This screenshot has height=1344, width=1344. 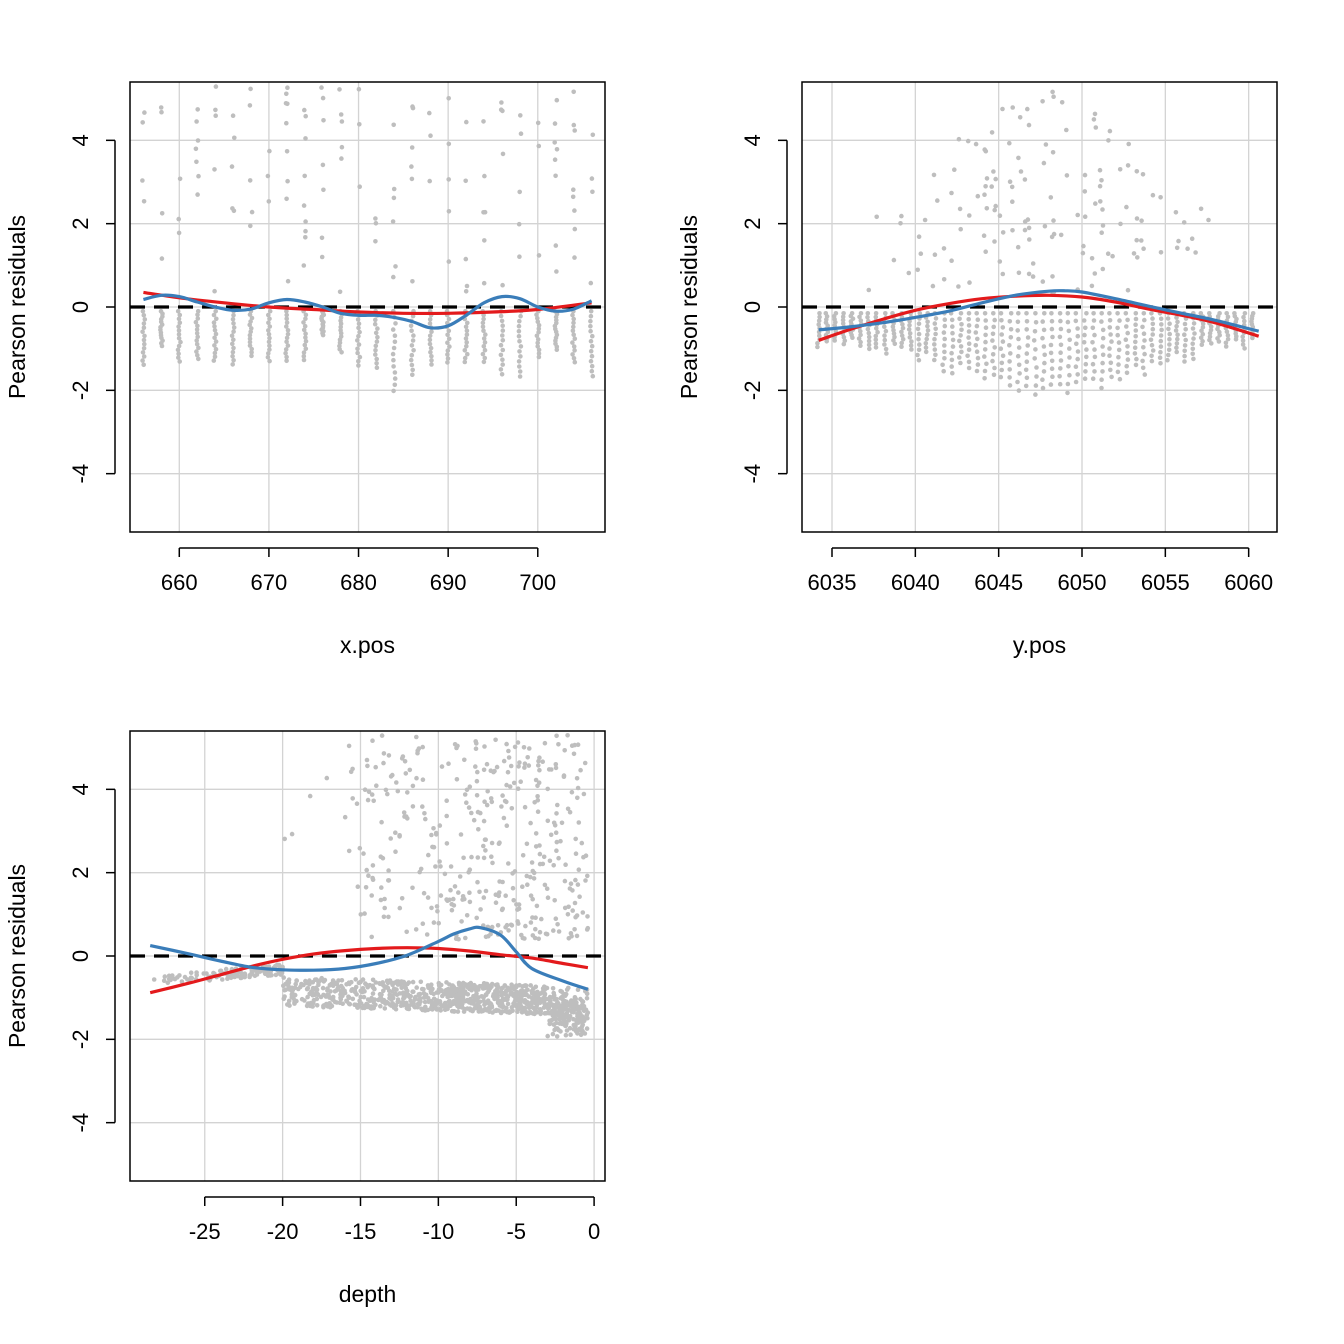 What do you see at coordinates (367, 645) in the screenshot?
I see `x-axis-label: x.pos` at bounding box center [367, 645].